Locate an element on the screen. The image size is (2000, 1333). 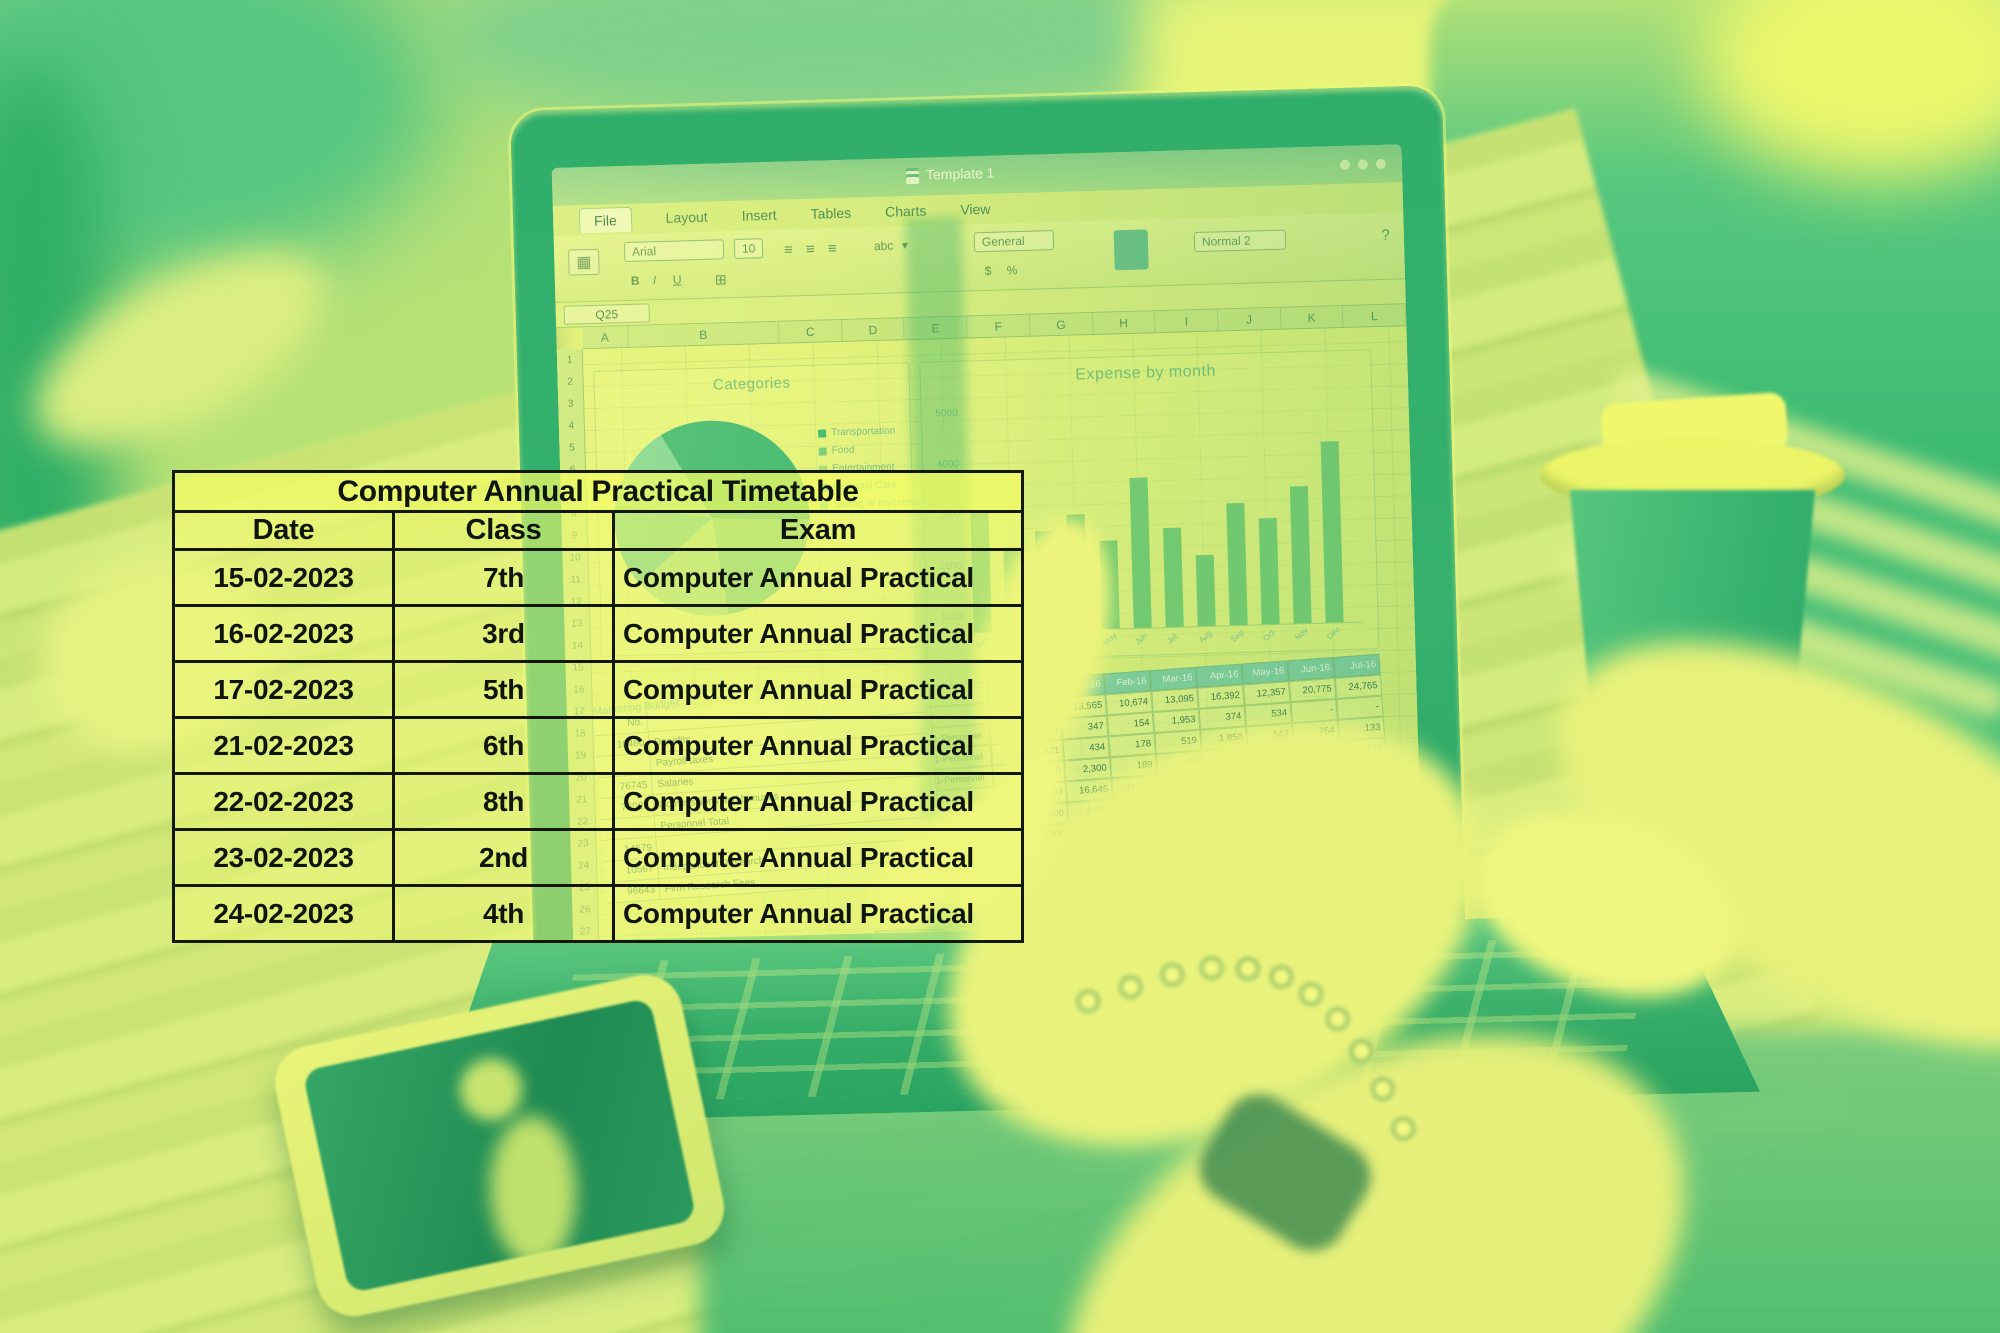
timetable-row: 23-02-2023 2nd Computer Annual Practical is located at coordinates (598, 857).